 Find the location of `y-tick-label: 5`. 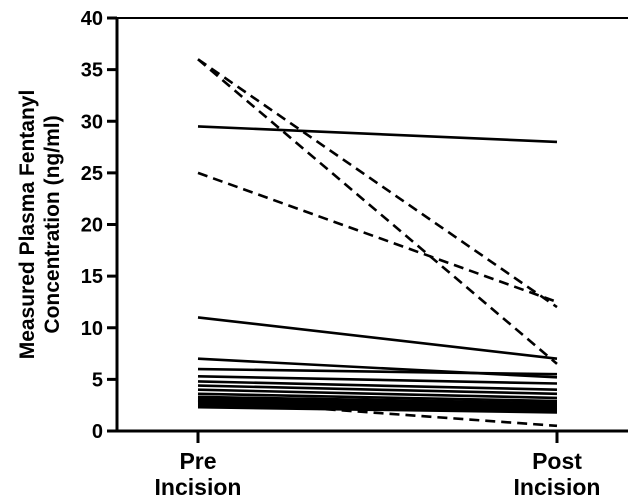

y-tick-label: 5 is located at coordinates (97, 380).